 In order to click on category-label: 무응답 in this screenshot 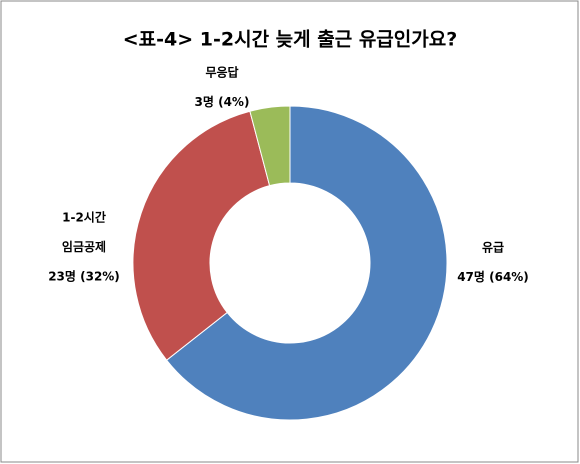, I will do `click(221, 72)`.